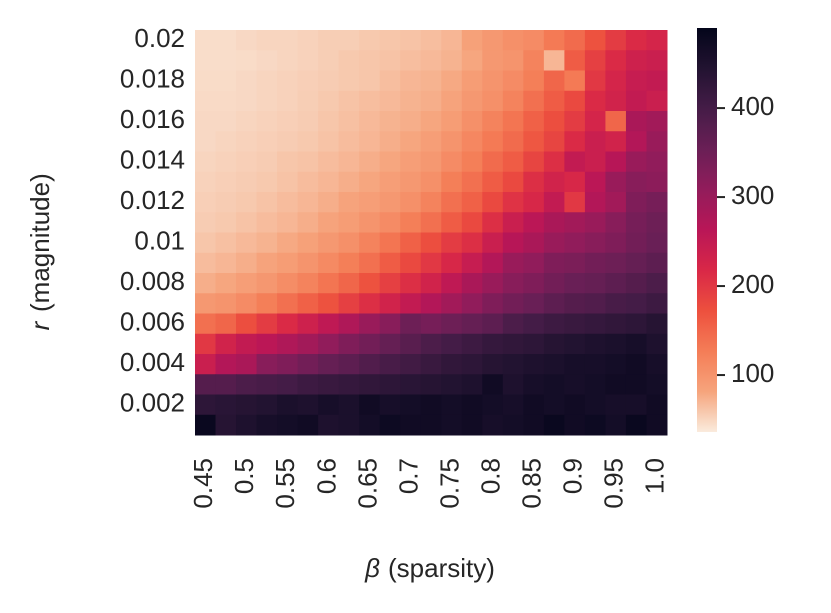 The image size is (831, 613). Describe the element at coordinates (367, 483) in the screenshot. I see `x-tick-label: 0.65` at that location.